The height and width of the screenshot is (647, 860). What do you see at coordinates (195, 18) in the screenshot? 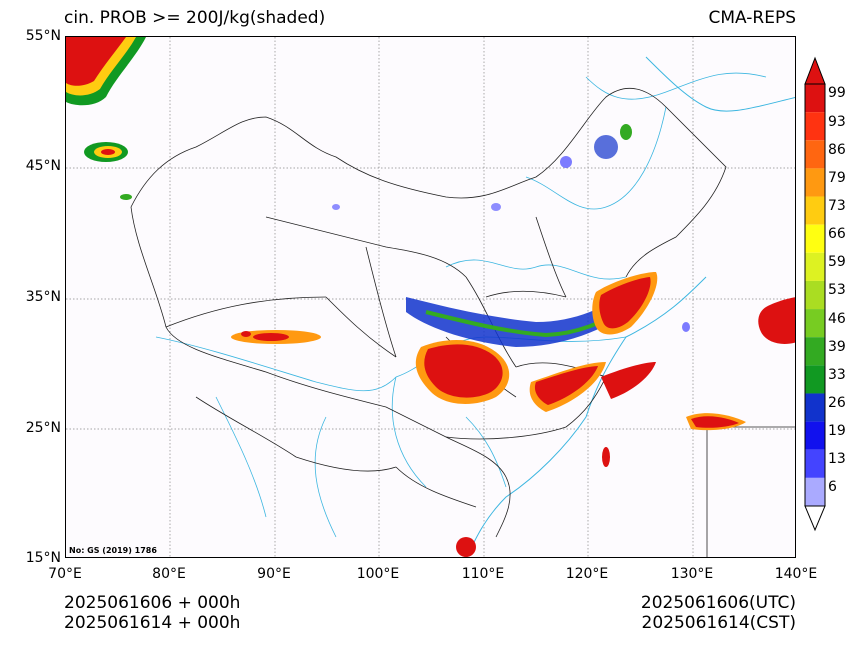
I see `chart-title: cin. PROB >= 200J/kg(shaded)` at bounding box center [195, 18].